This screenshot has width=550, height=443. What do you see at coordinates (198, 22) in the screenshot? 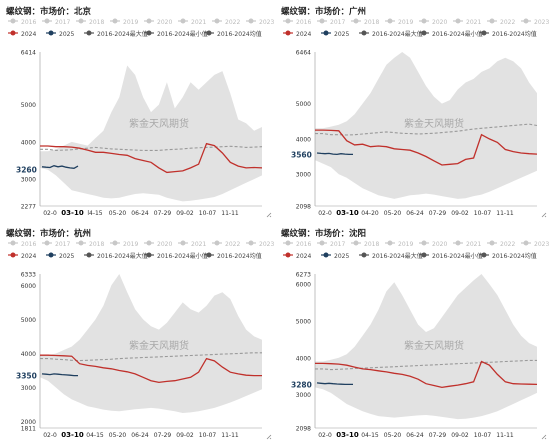
I see `legend-year-label: 2021` at bounding box center [198, 22].